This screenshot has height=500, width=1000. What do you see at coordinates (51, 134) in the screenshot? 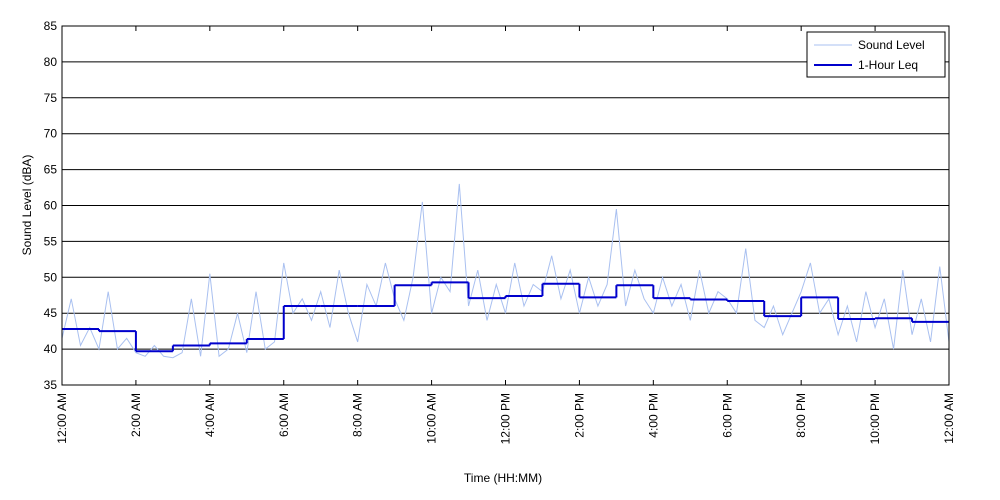
I see `y-tick-label: 70` at bounding box center [51, 134].